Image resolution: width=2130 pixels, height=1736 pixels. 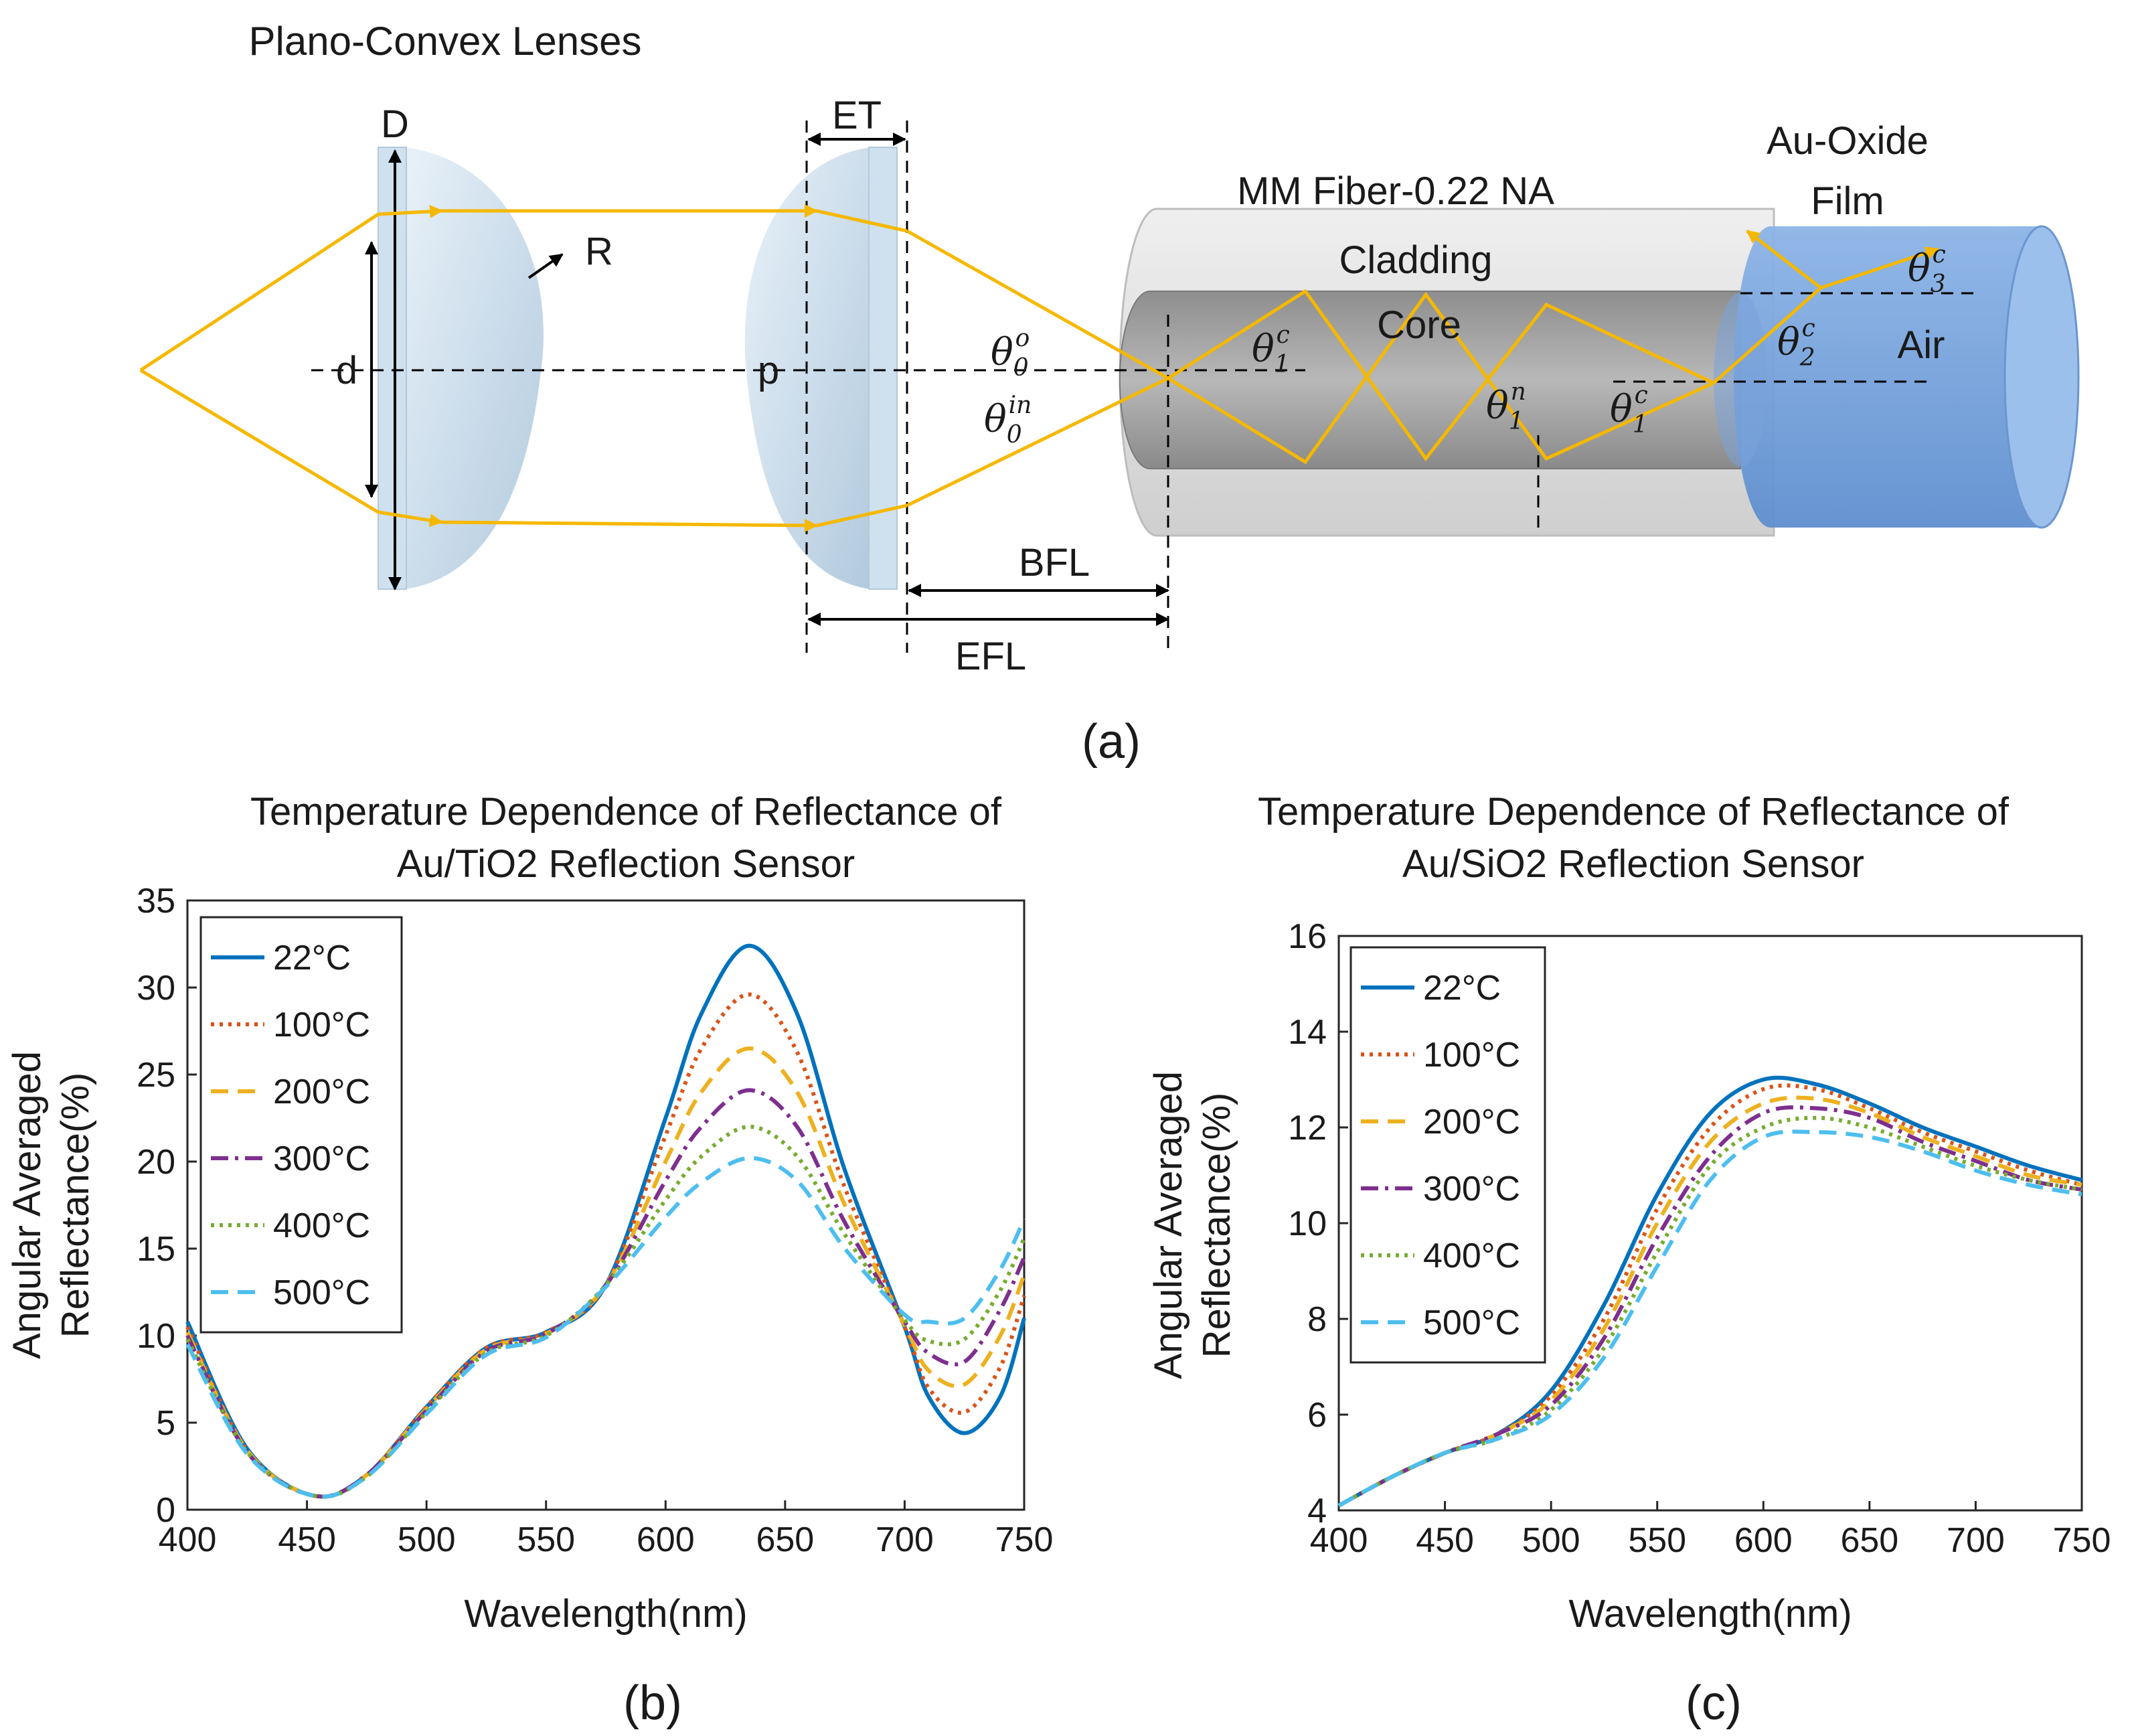 What do you see at coordinates (307, 1539) in the screenshot?
I see `chart-b-xtick-label: 450` at bounding box center [307, 1539].